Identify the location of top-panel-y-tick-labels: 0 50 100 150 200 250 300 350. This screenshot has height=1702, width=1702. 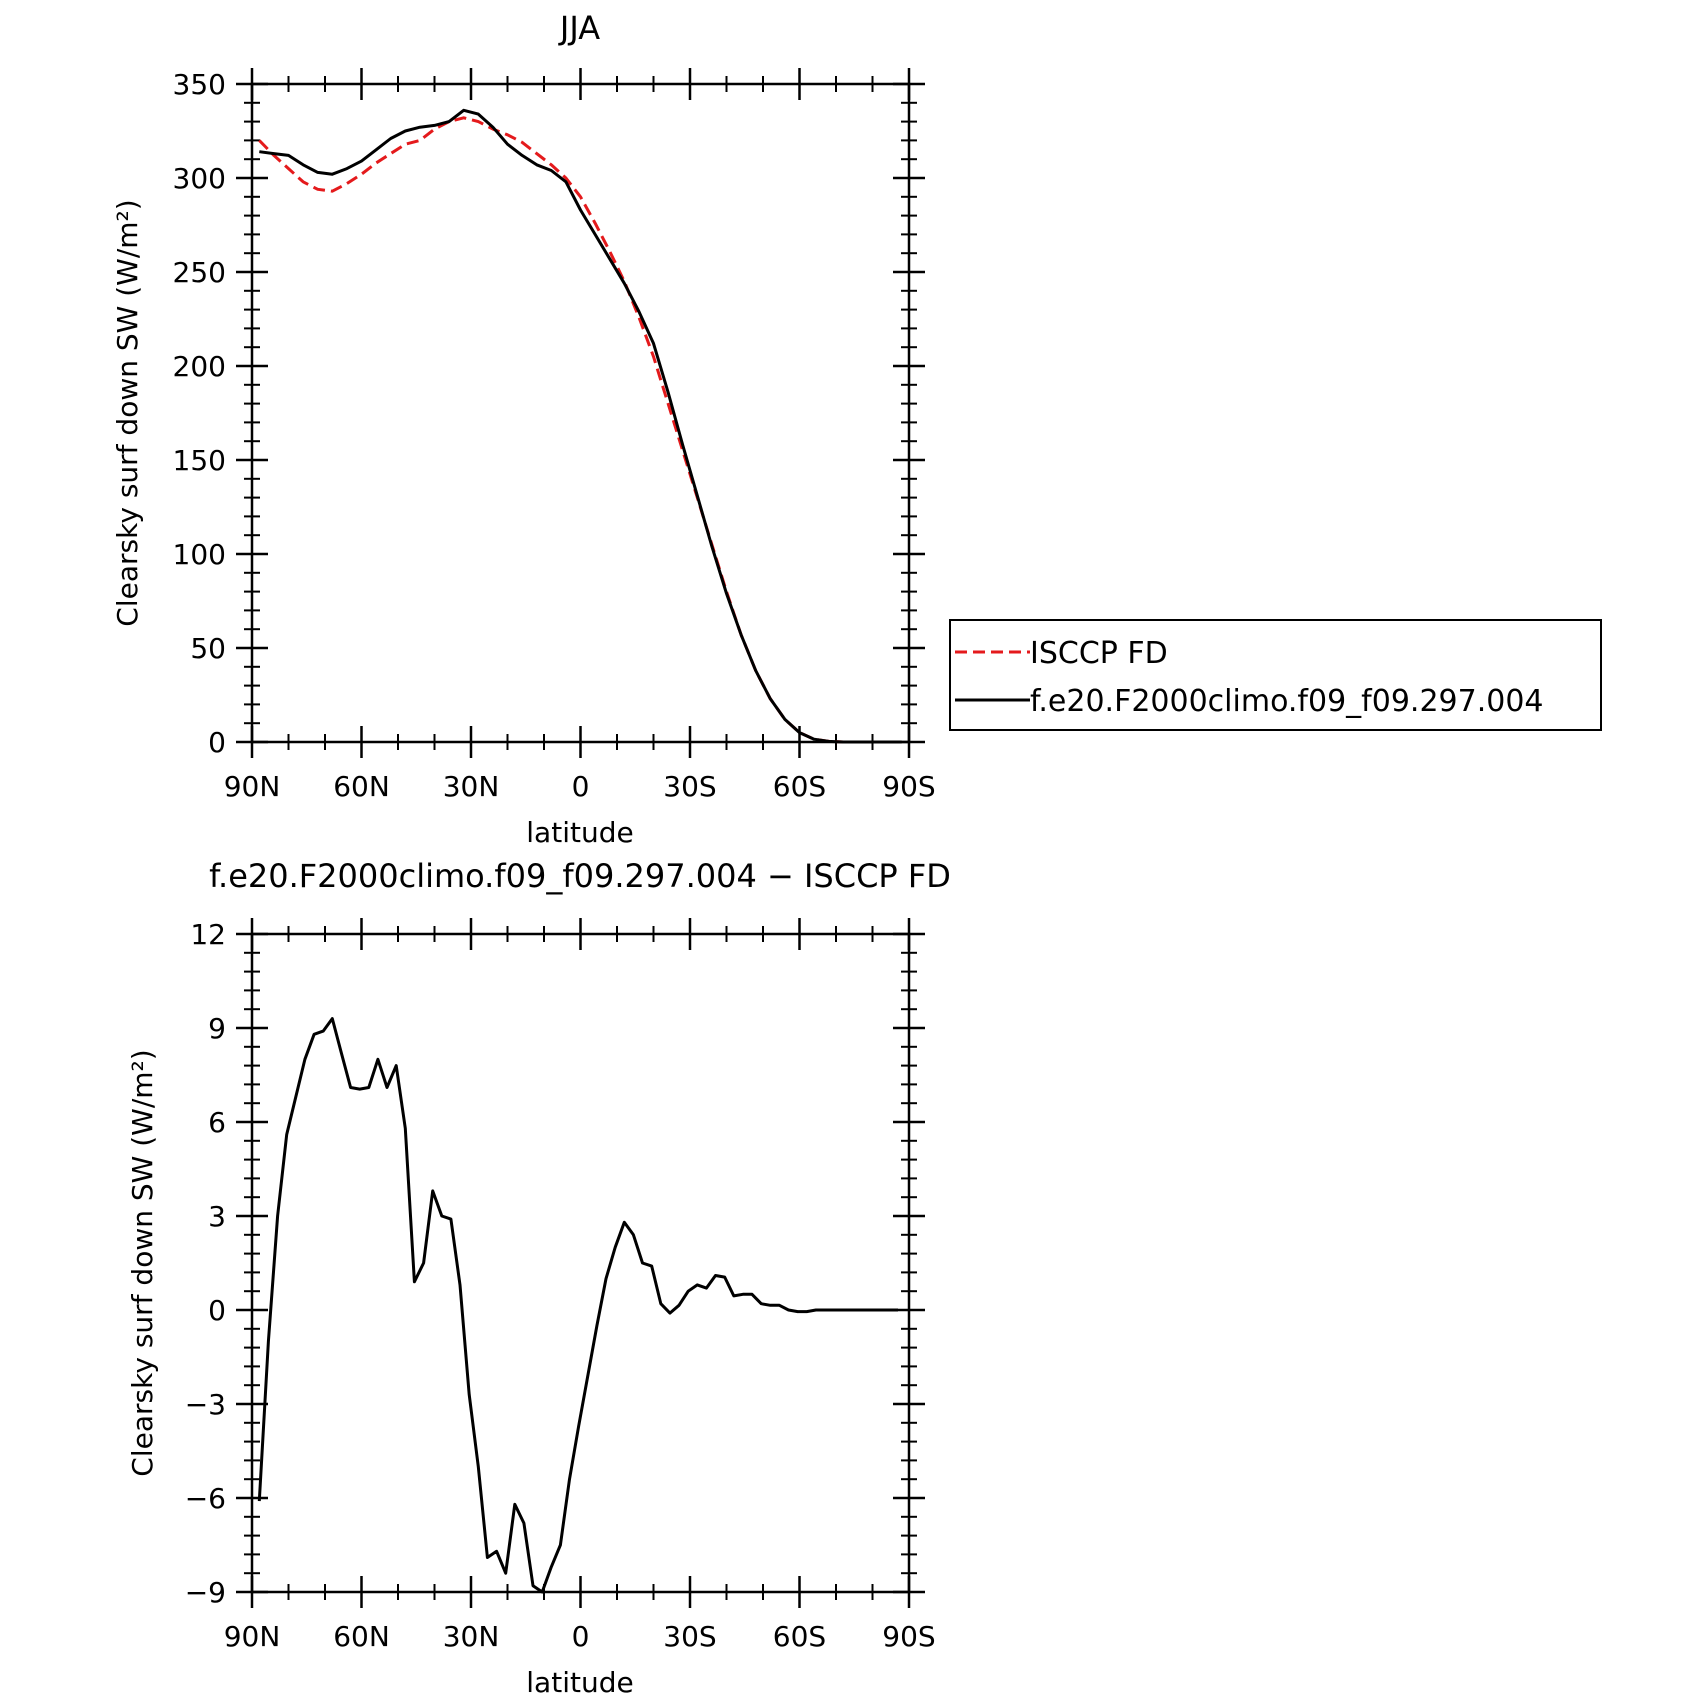
(199, 413).